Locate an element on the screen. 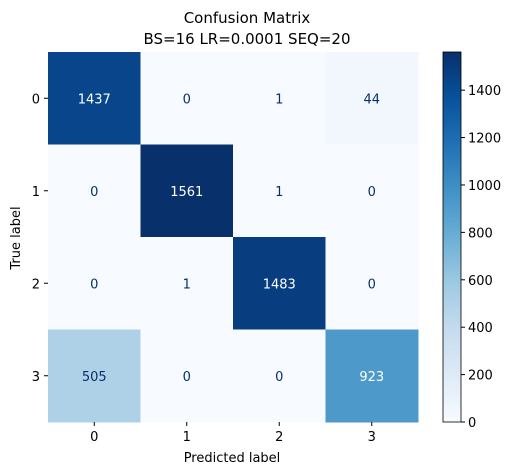 The image size is (515, 476). x-tick-label: 3 is located at coordinates (372, 437).